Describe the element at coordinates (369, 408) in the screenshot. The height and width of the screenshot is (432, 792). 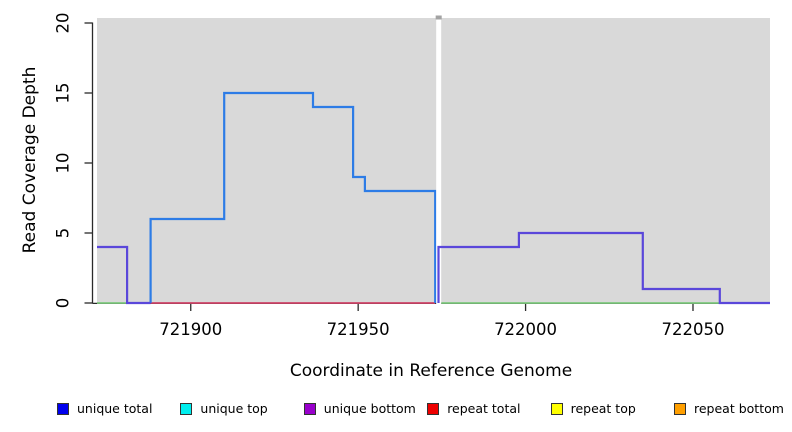
I see `legend-label: unique bottom` at that location.